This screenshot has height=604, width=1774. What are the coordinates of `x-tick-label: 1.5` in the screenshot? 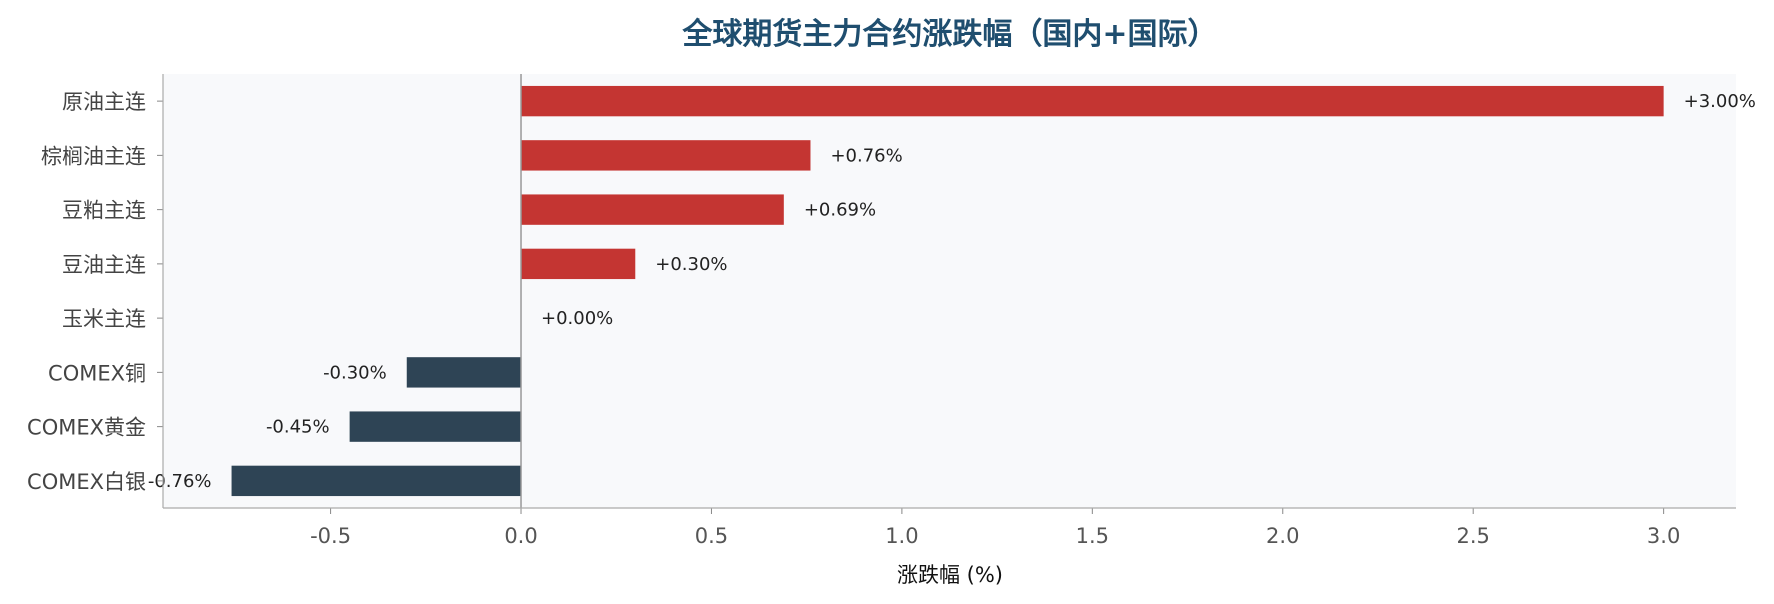 It's located at (1092, 536).